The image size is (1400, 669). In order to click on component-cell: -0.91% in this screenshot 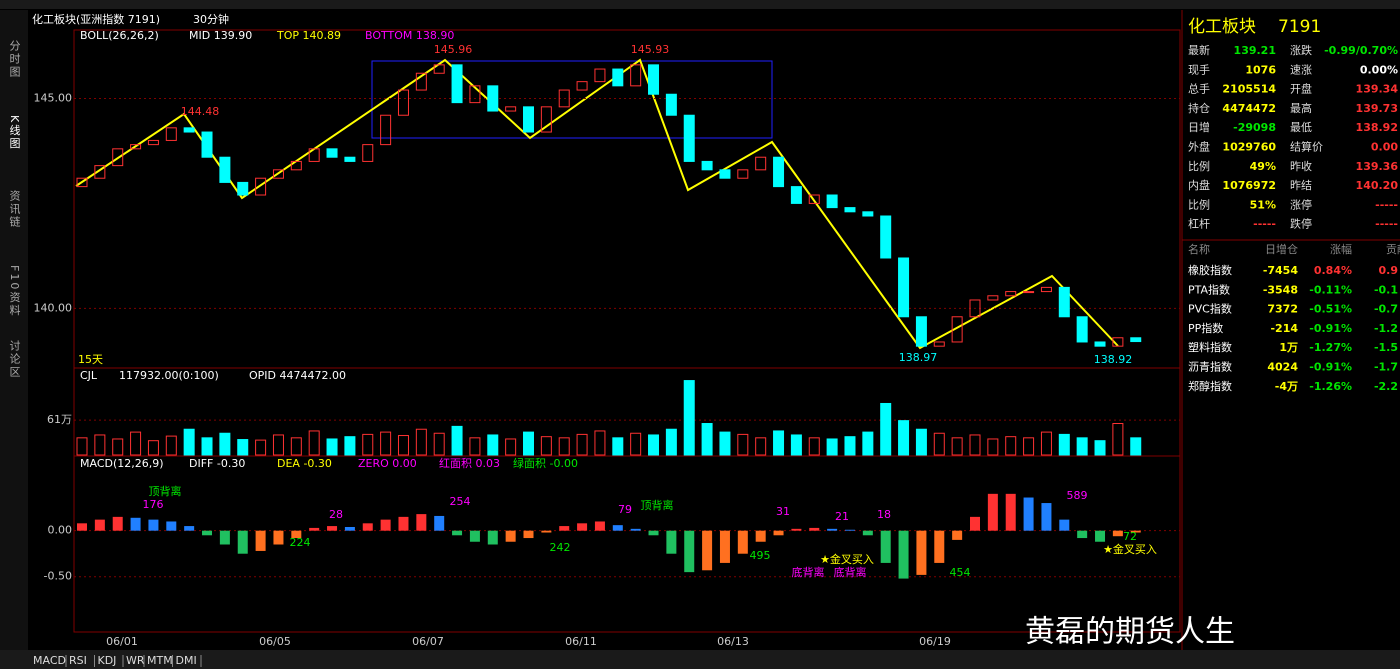, I will do `click(1330, 328)`.